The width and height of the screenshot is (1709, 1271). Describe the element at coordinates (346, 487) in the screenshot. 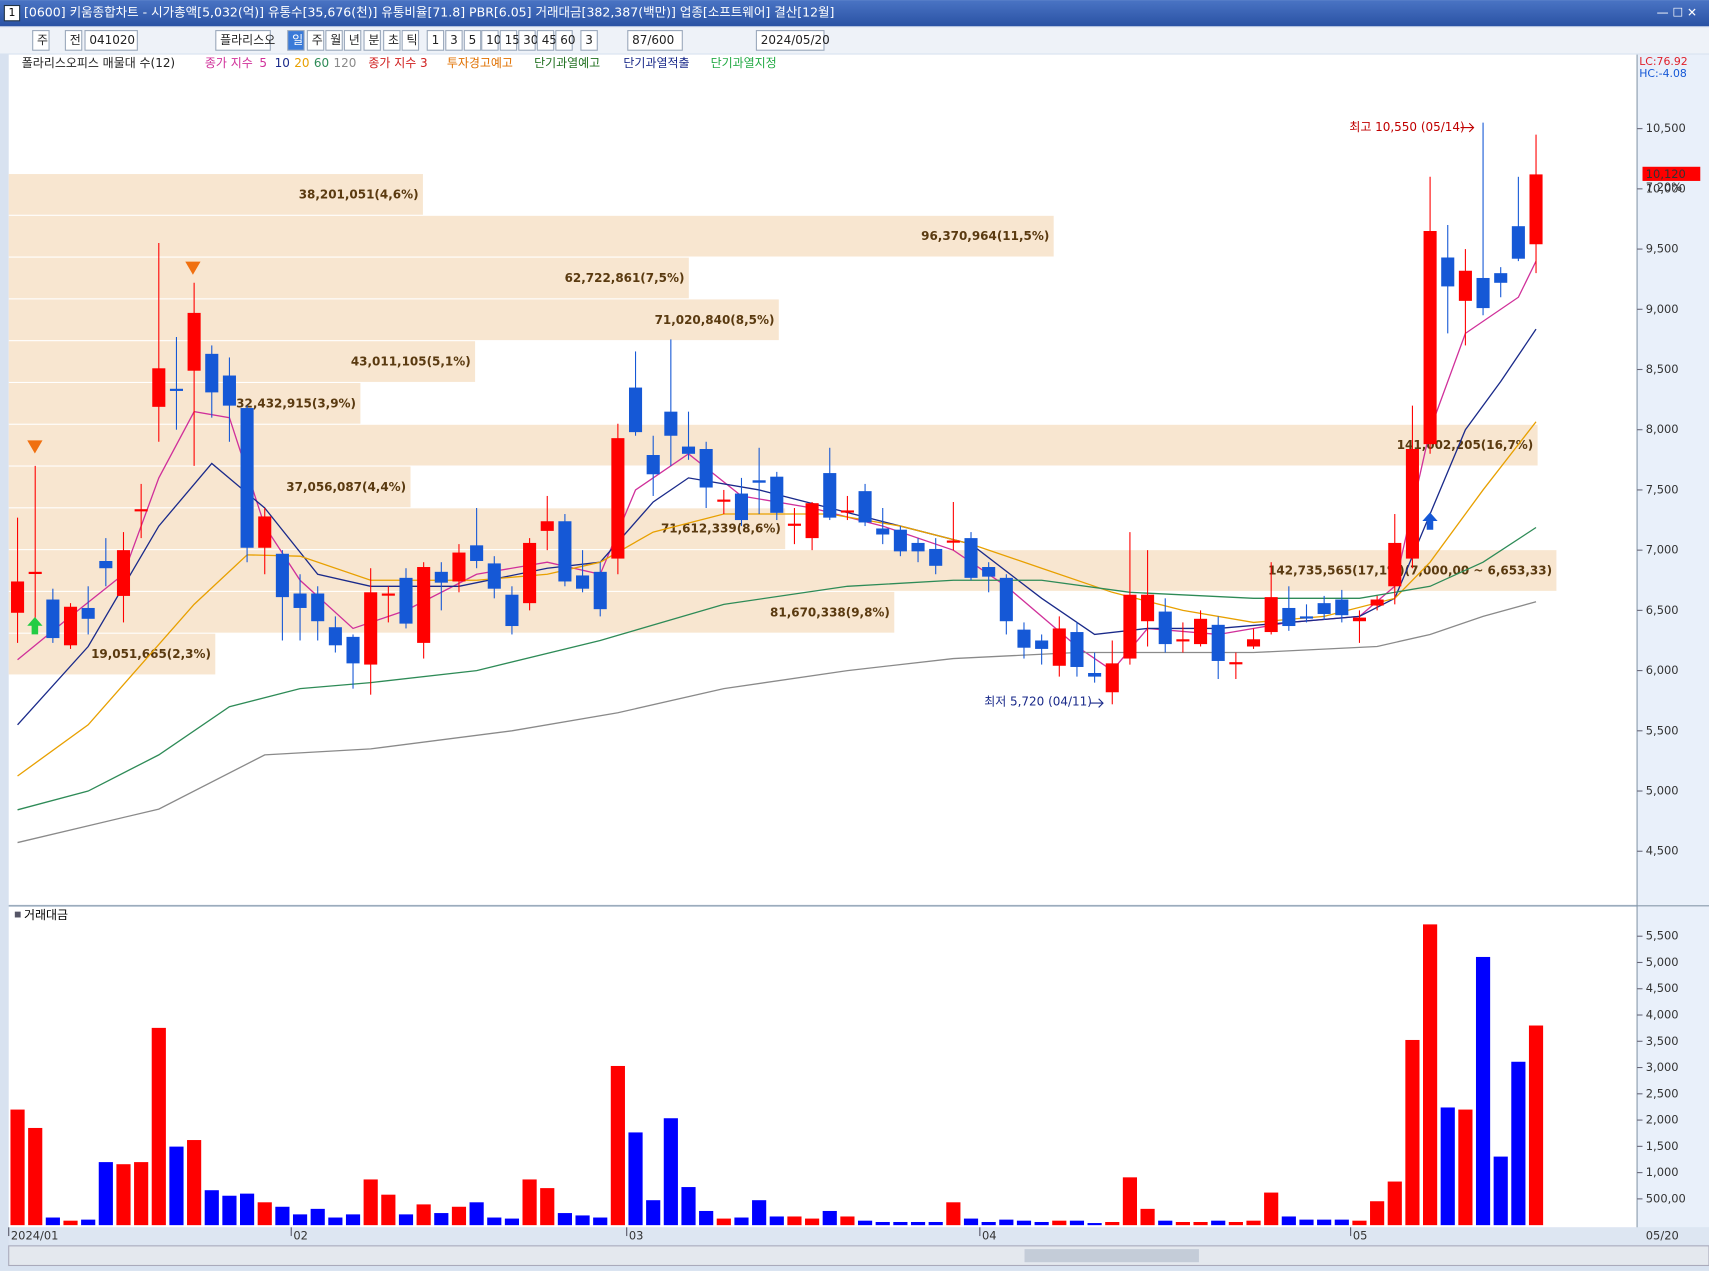

I see `volume-profile-label: 37,056,087(4,4%)` at that location.